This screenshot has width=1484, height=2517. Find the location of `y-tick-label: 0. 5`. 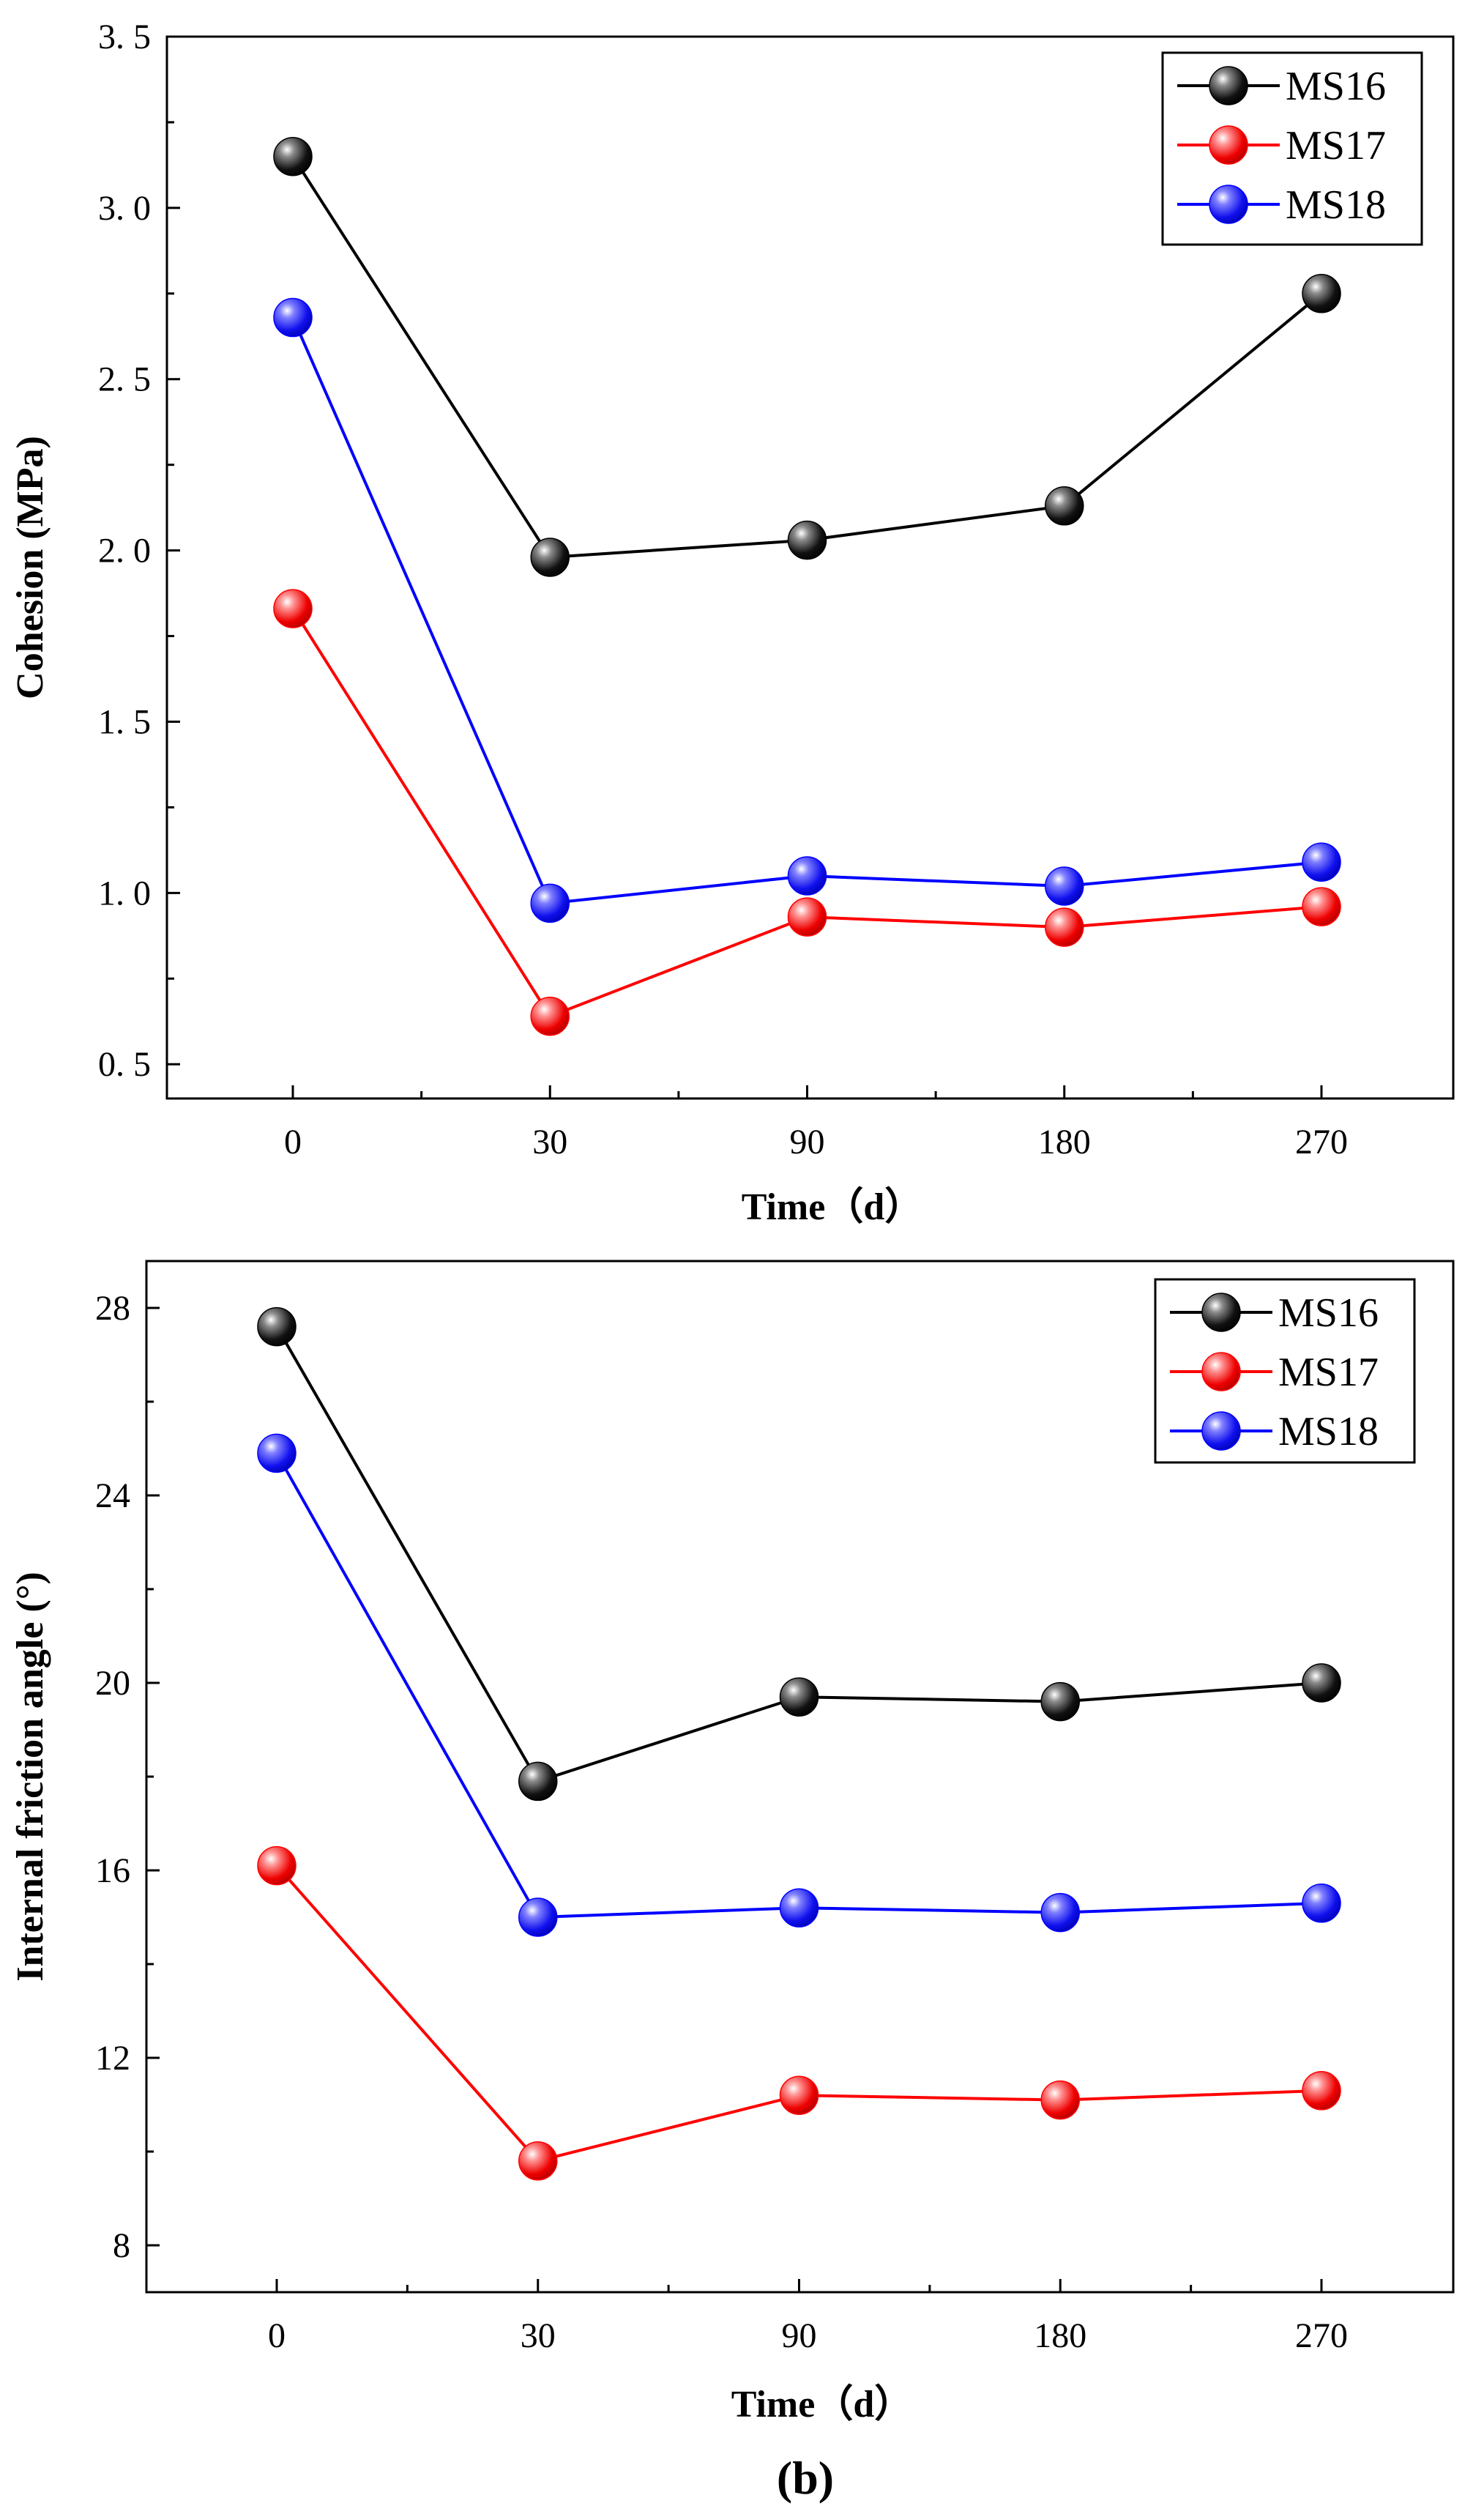

y-tick-label: 0. 5 is located at coordinates (124, 1064).